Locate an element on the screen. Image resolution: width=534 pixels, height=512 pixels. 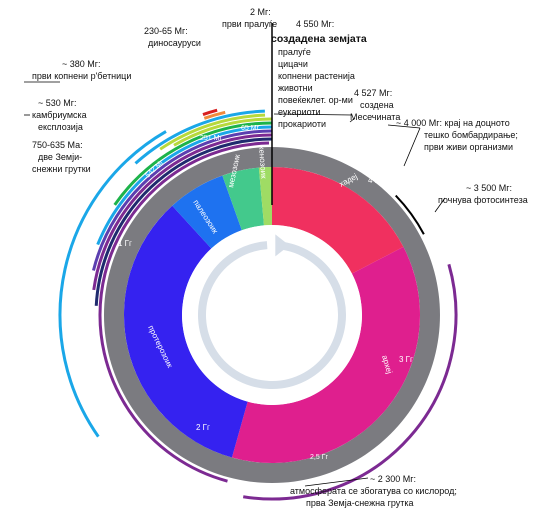
arc-cambrian is located at coordinates (199, 137).